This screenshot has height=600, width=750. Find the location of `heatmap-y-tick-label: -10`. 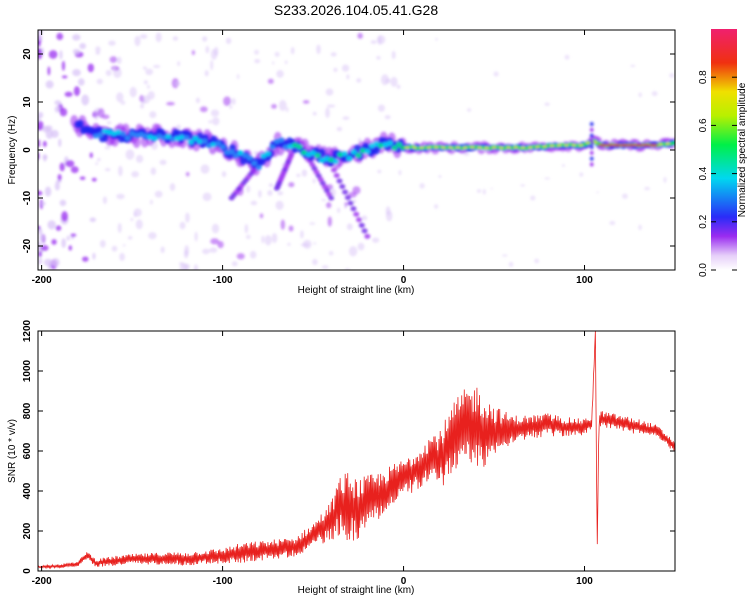

heatmap-y-tick-label: -10 is located at coordinates (27, 197).